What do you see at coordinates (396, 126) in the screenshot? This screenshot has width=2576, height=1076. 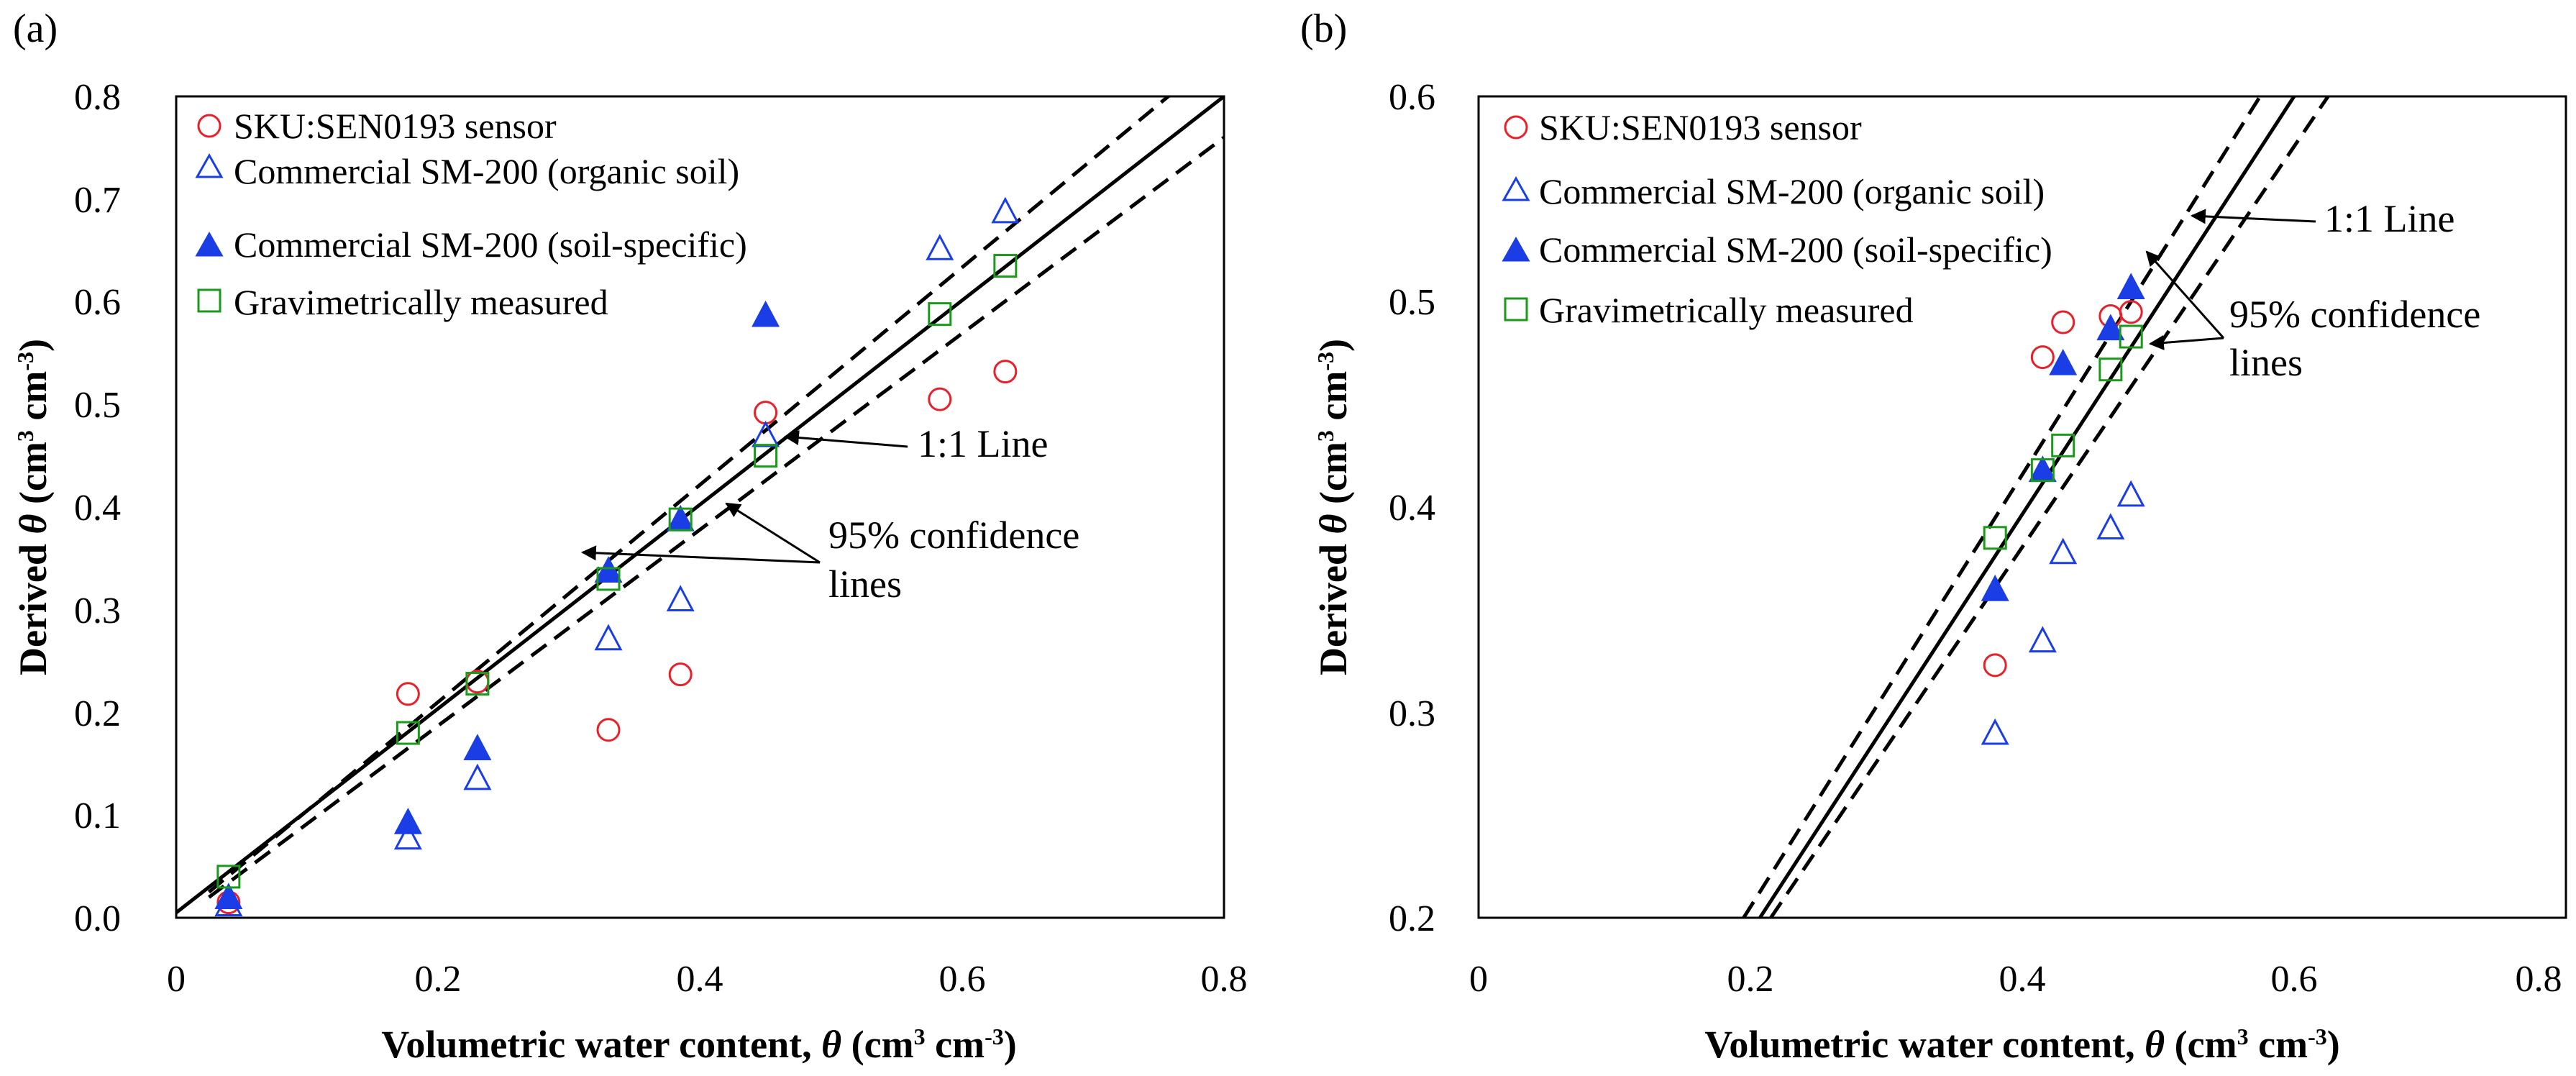 I see `legend-sensor-label: SKU:SEN0193 sensor` at bounding box center [396, 126].